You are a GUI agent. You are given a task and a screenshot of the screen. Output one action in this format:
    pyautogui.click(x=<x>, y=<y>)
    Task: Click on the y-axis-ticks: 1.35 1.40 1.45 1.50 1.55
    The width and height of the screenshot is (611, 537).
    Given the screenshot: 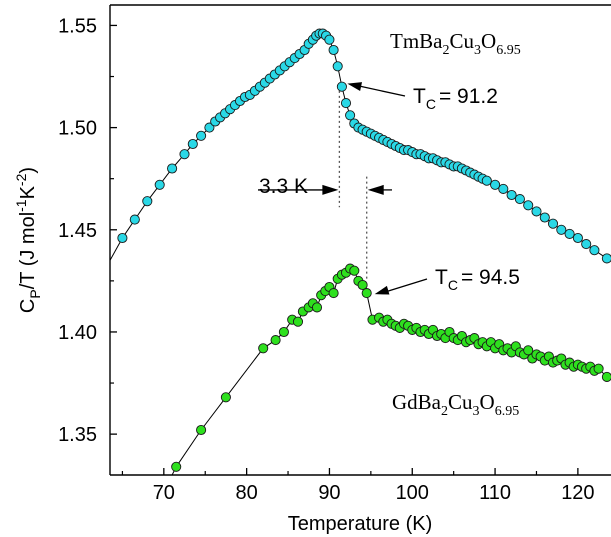 What is the action you would take?
    pyautogui.click(x=87, y=230)
    